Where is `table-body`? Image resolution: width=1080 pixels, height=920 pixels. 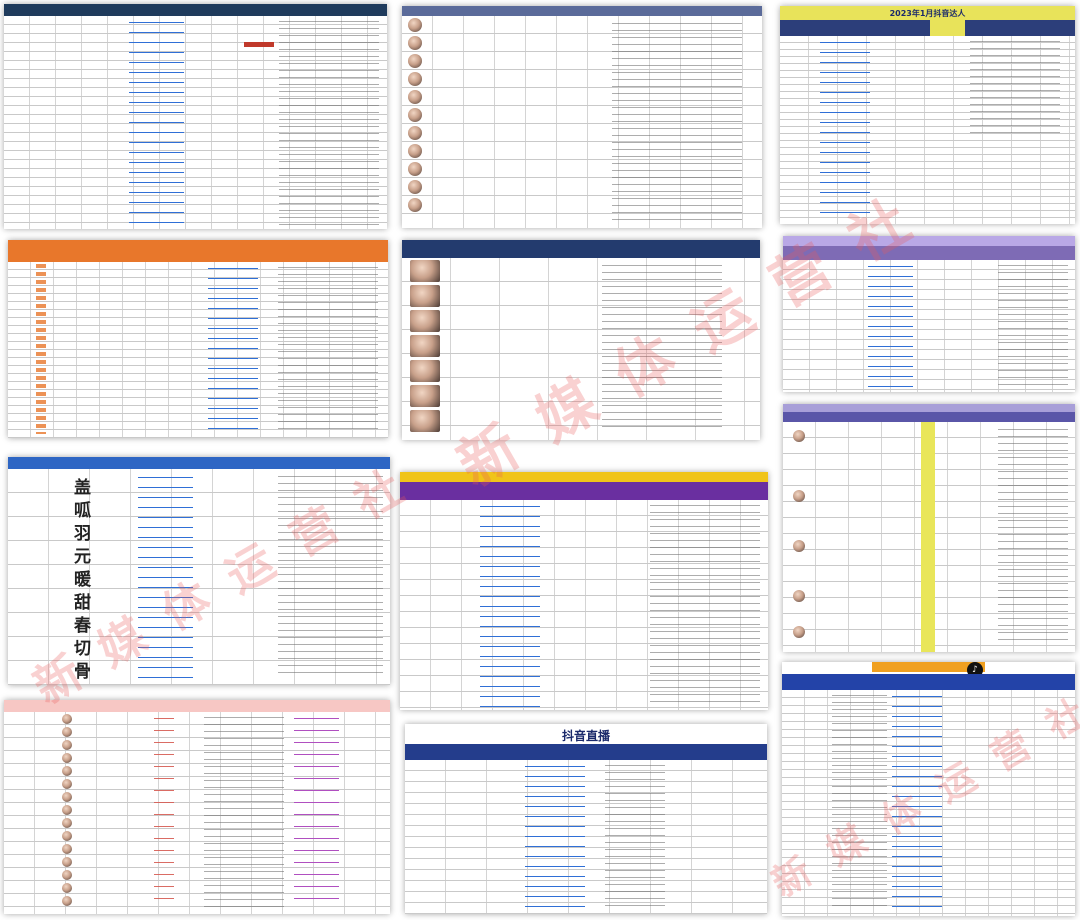 table-body is located at coordinates (586, 837).